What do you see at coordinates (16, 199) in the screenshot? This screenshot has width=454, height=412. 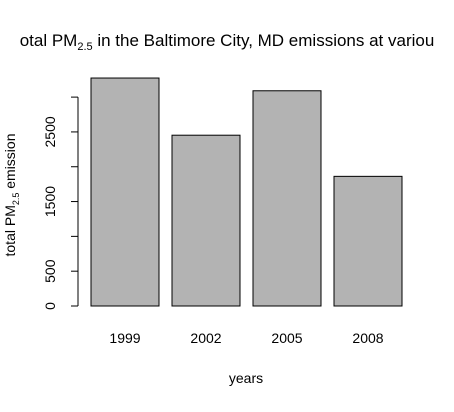 I see `y-axis-label-subscript: 2.5` at bounding box center [16, 199].